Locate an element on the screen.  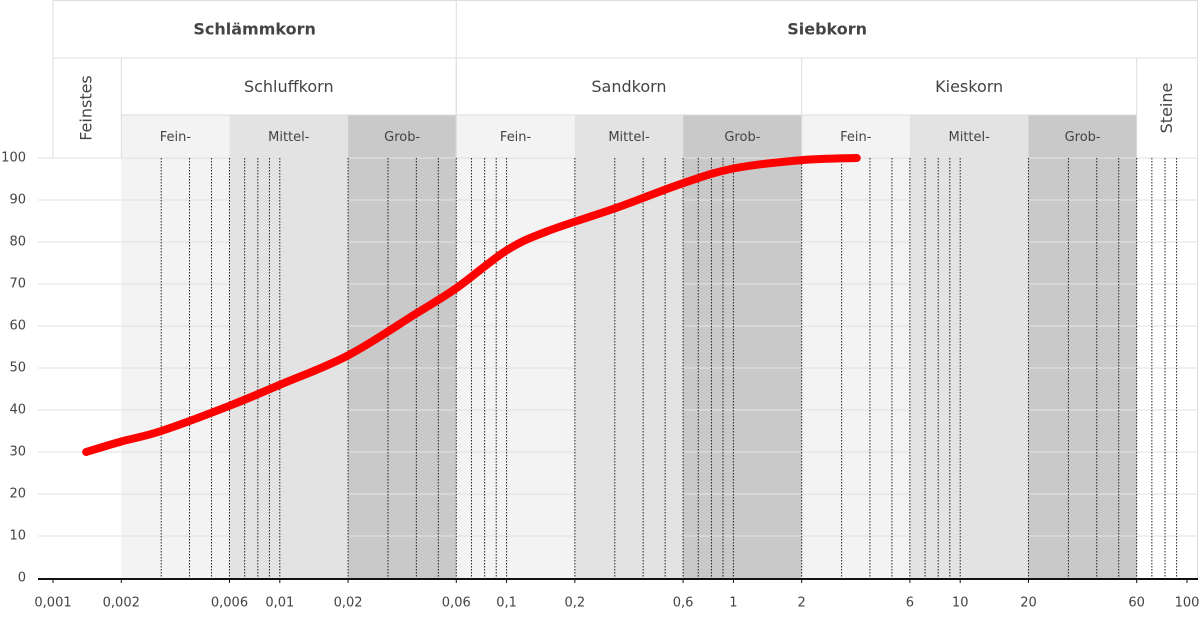
x-tick-label: 1 is located at coordinates (733, 603).